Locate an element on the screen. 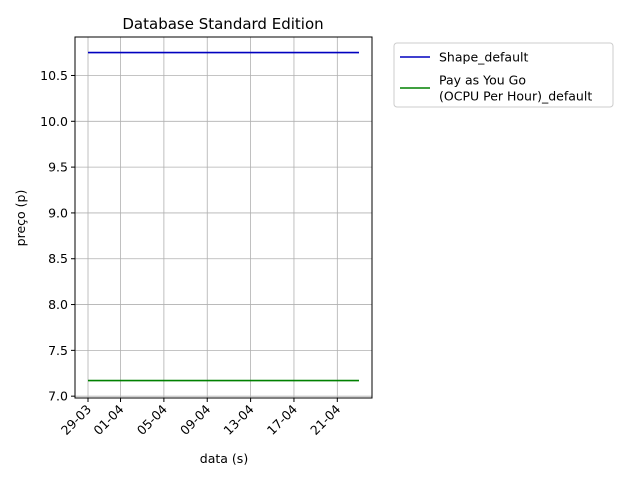 The width and height of the screenshot is (640, 480). legend-label: Shape_default is located at coordinates (483, 57).